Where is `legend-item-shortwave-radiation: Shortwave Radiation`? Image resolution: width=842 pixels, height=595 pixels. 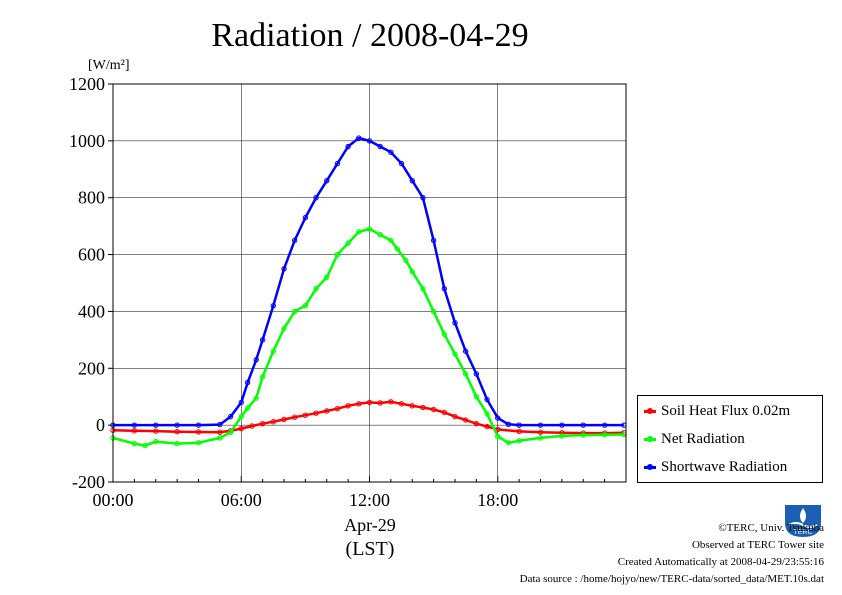 legend-item-shortwave-radiation: Shortwave Radiation is located at coordinates (715, 467).